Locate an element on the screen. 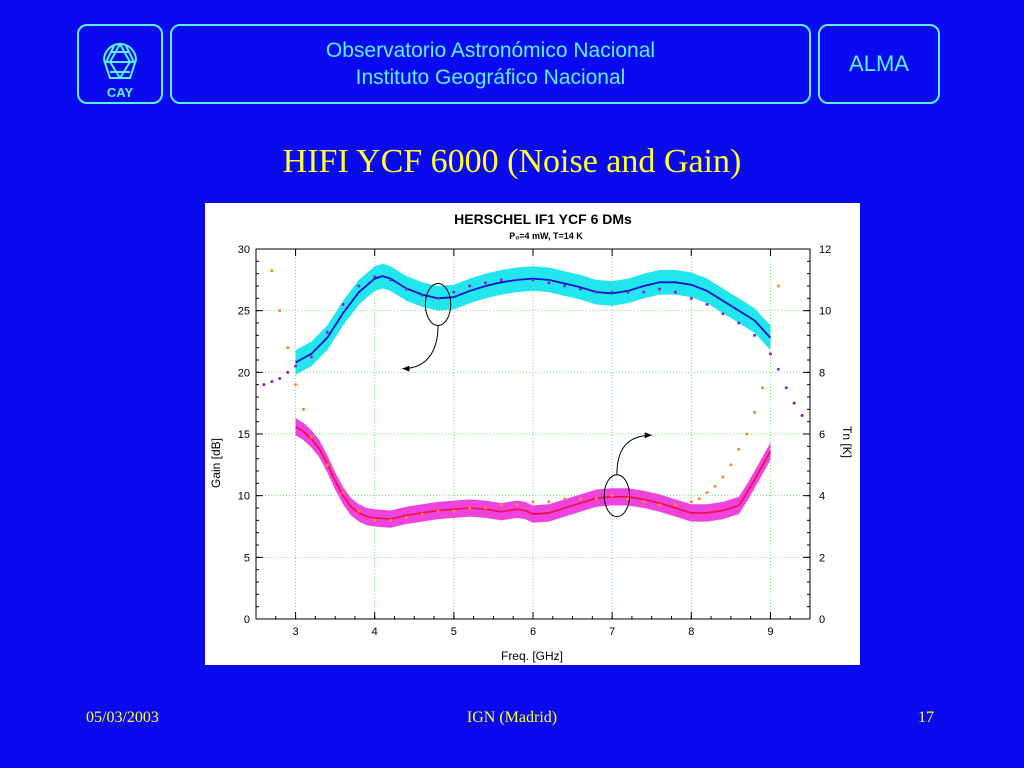  annotation-arrow is located at coordinates (634, 454).